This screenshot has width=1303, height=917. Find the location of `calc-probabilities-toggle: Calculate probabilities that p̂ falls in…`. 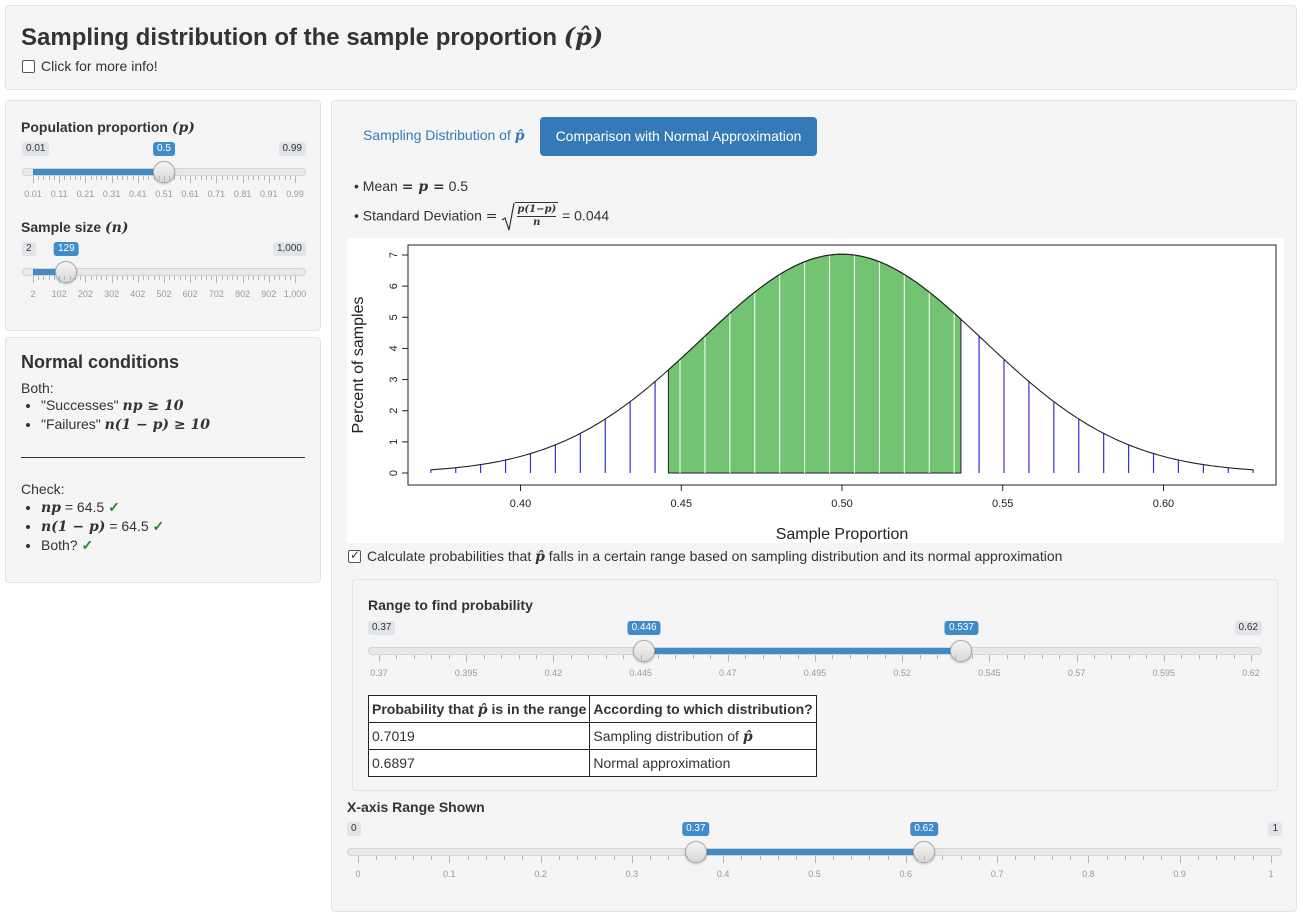

calc-probabilities-toggle: Calculate probabilities that p̂ falls in… is located at coordinates (705, 556).